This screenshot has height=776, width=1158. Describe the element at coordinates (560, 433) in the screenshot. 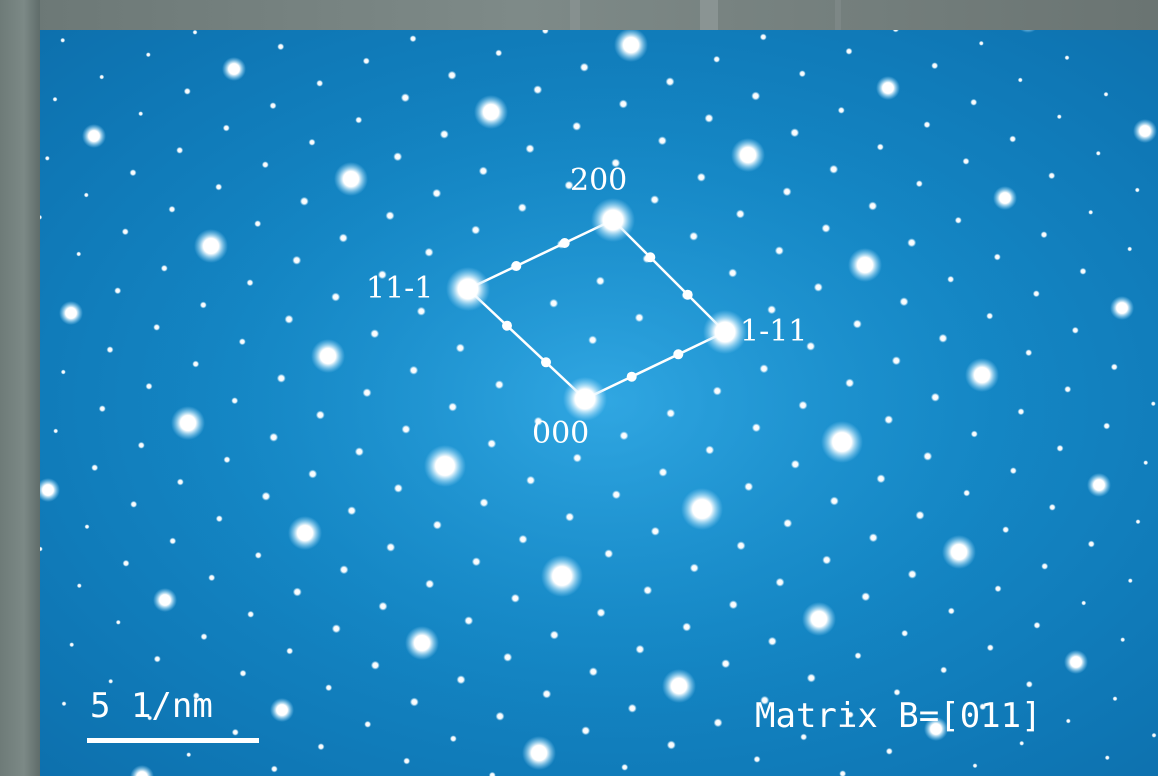

I see `label-000: 000` at that location.